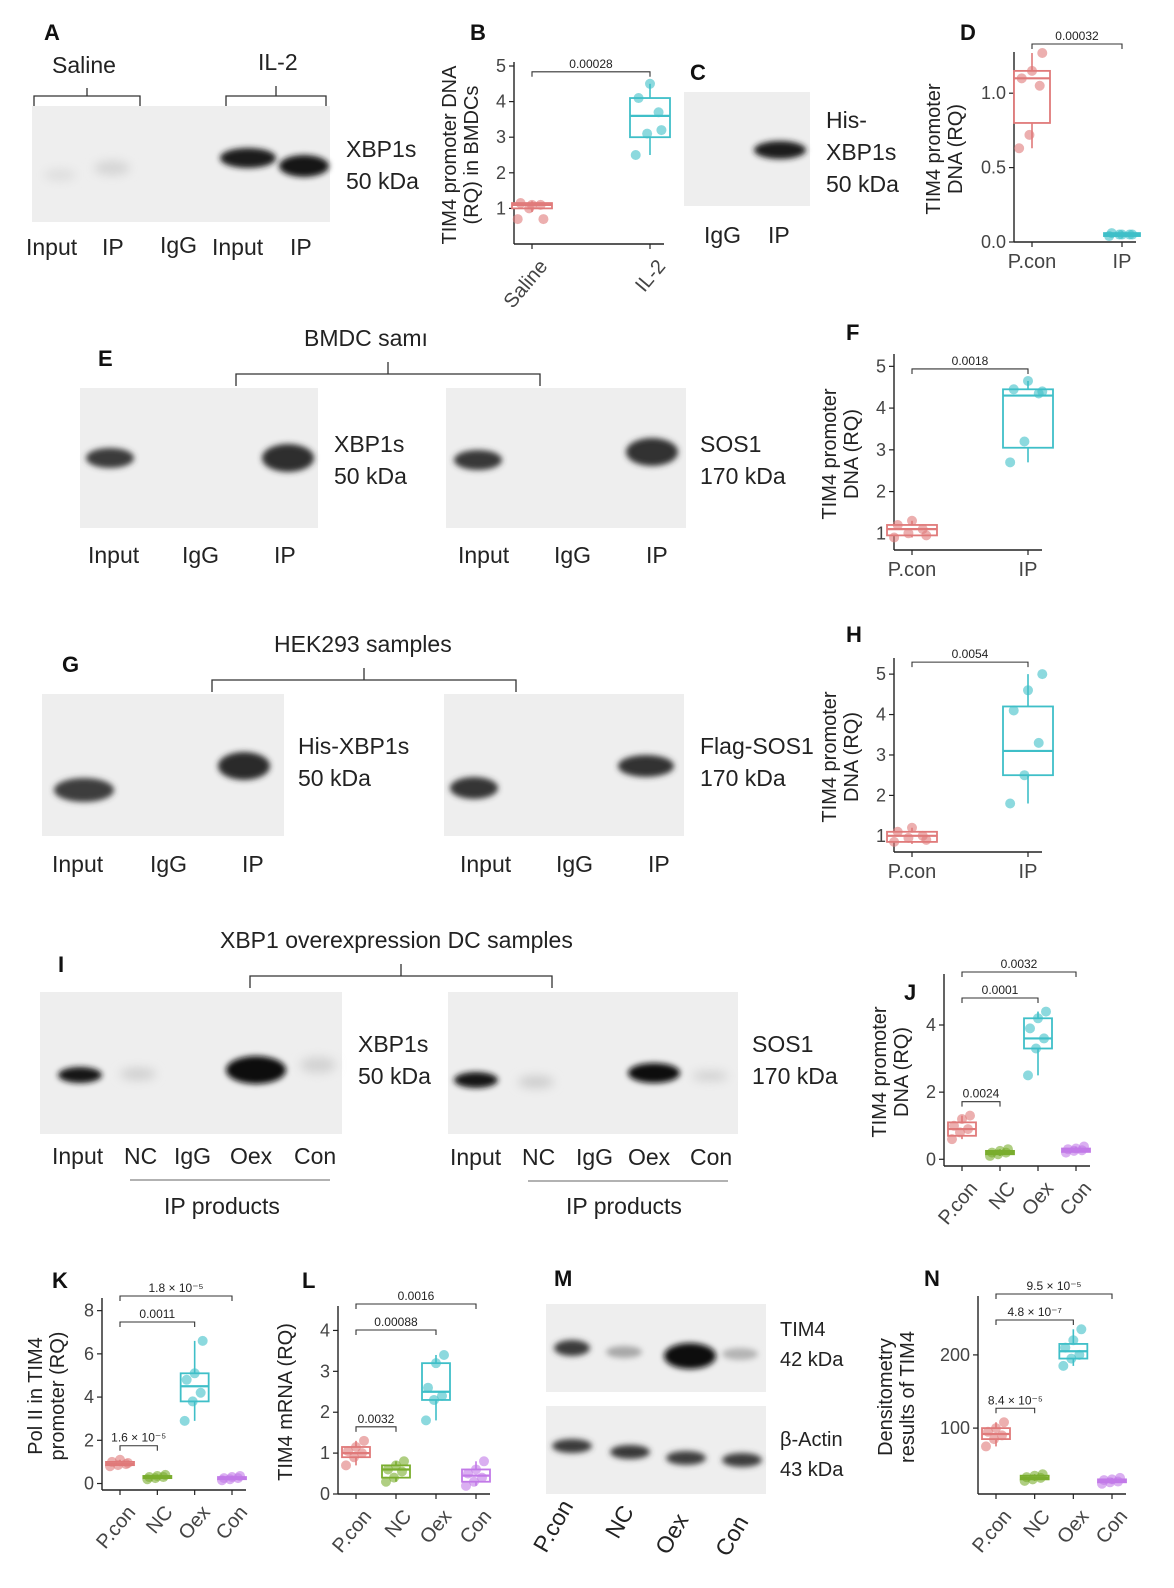  Describe the element at coordinates (698, 72) in the screenshot. I see `panel-label-c: C` at that location.